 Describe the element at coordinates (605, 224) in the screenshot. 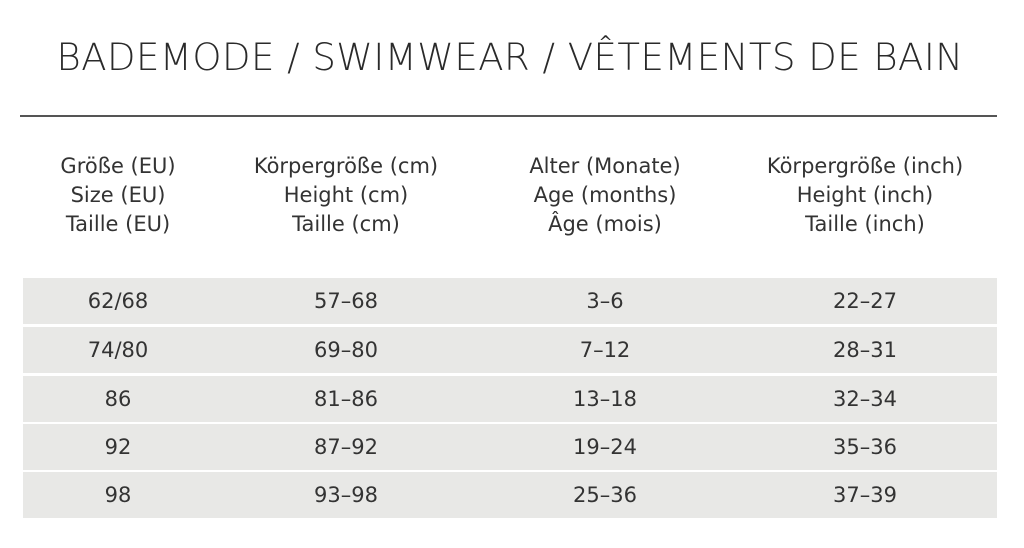

I see `column-header-line: Âge (mois)` at that location.